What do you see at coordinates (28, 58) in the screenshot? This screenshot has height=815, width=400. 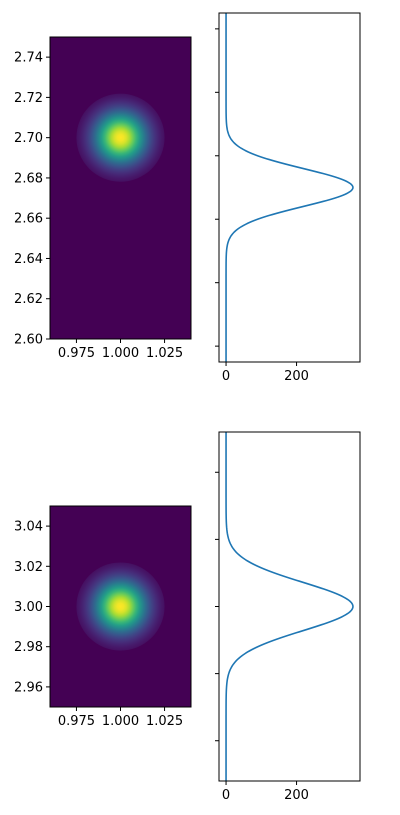 I see `y-tick-label: 2.74` at bounding box center [28, 58].